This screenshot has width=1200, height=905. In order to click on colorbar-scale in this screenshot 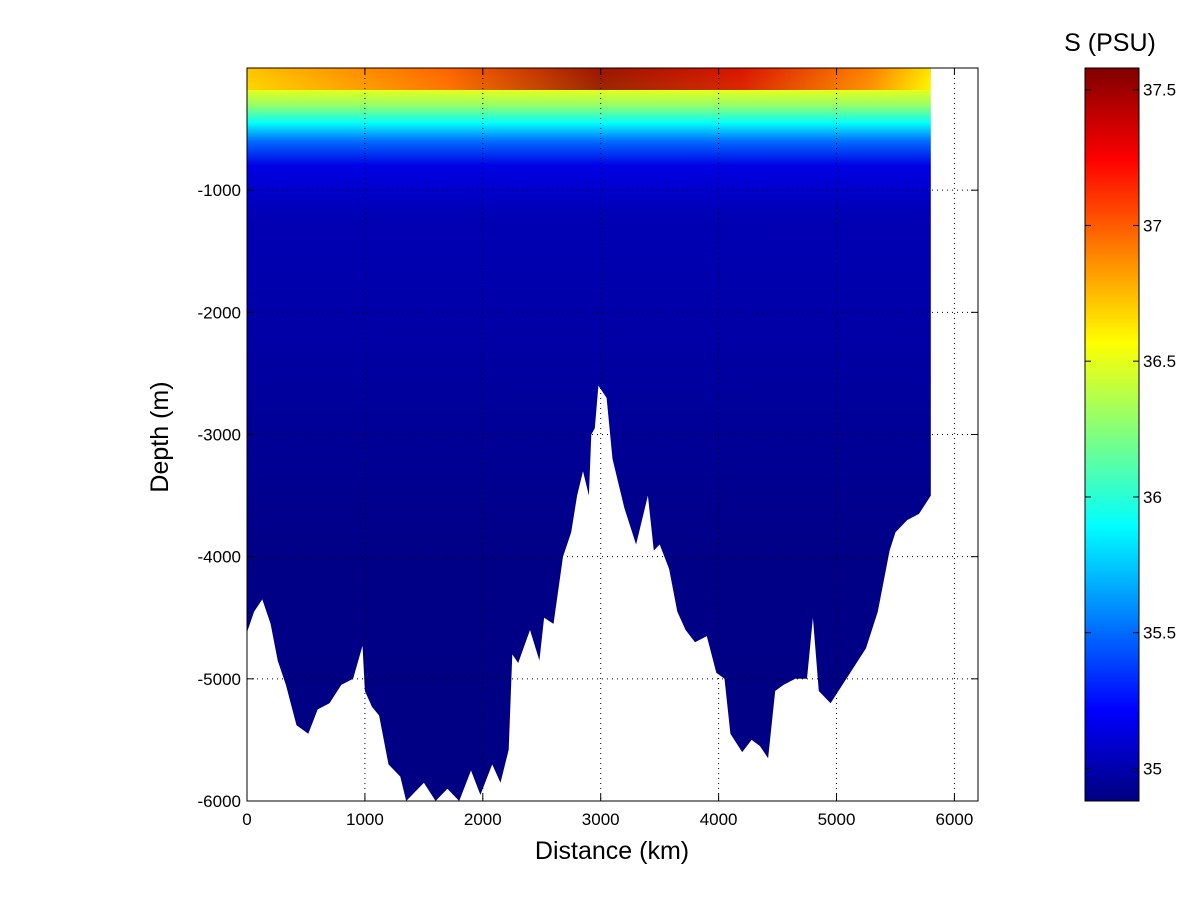, I will do `click(1112, 434)`.